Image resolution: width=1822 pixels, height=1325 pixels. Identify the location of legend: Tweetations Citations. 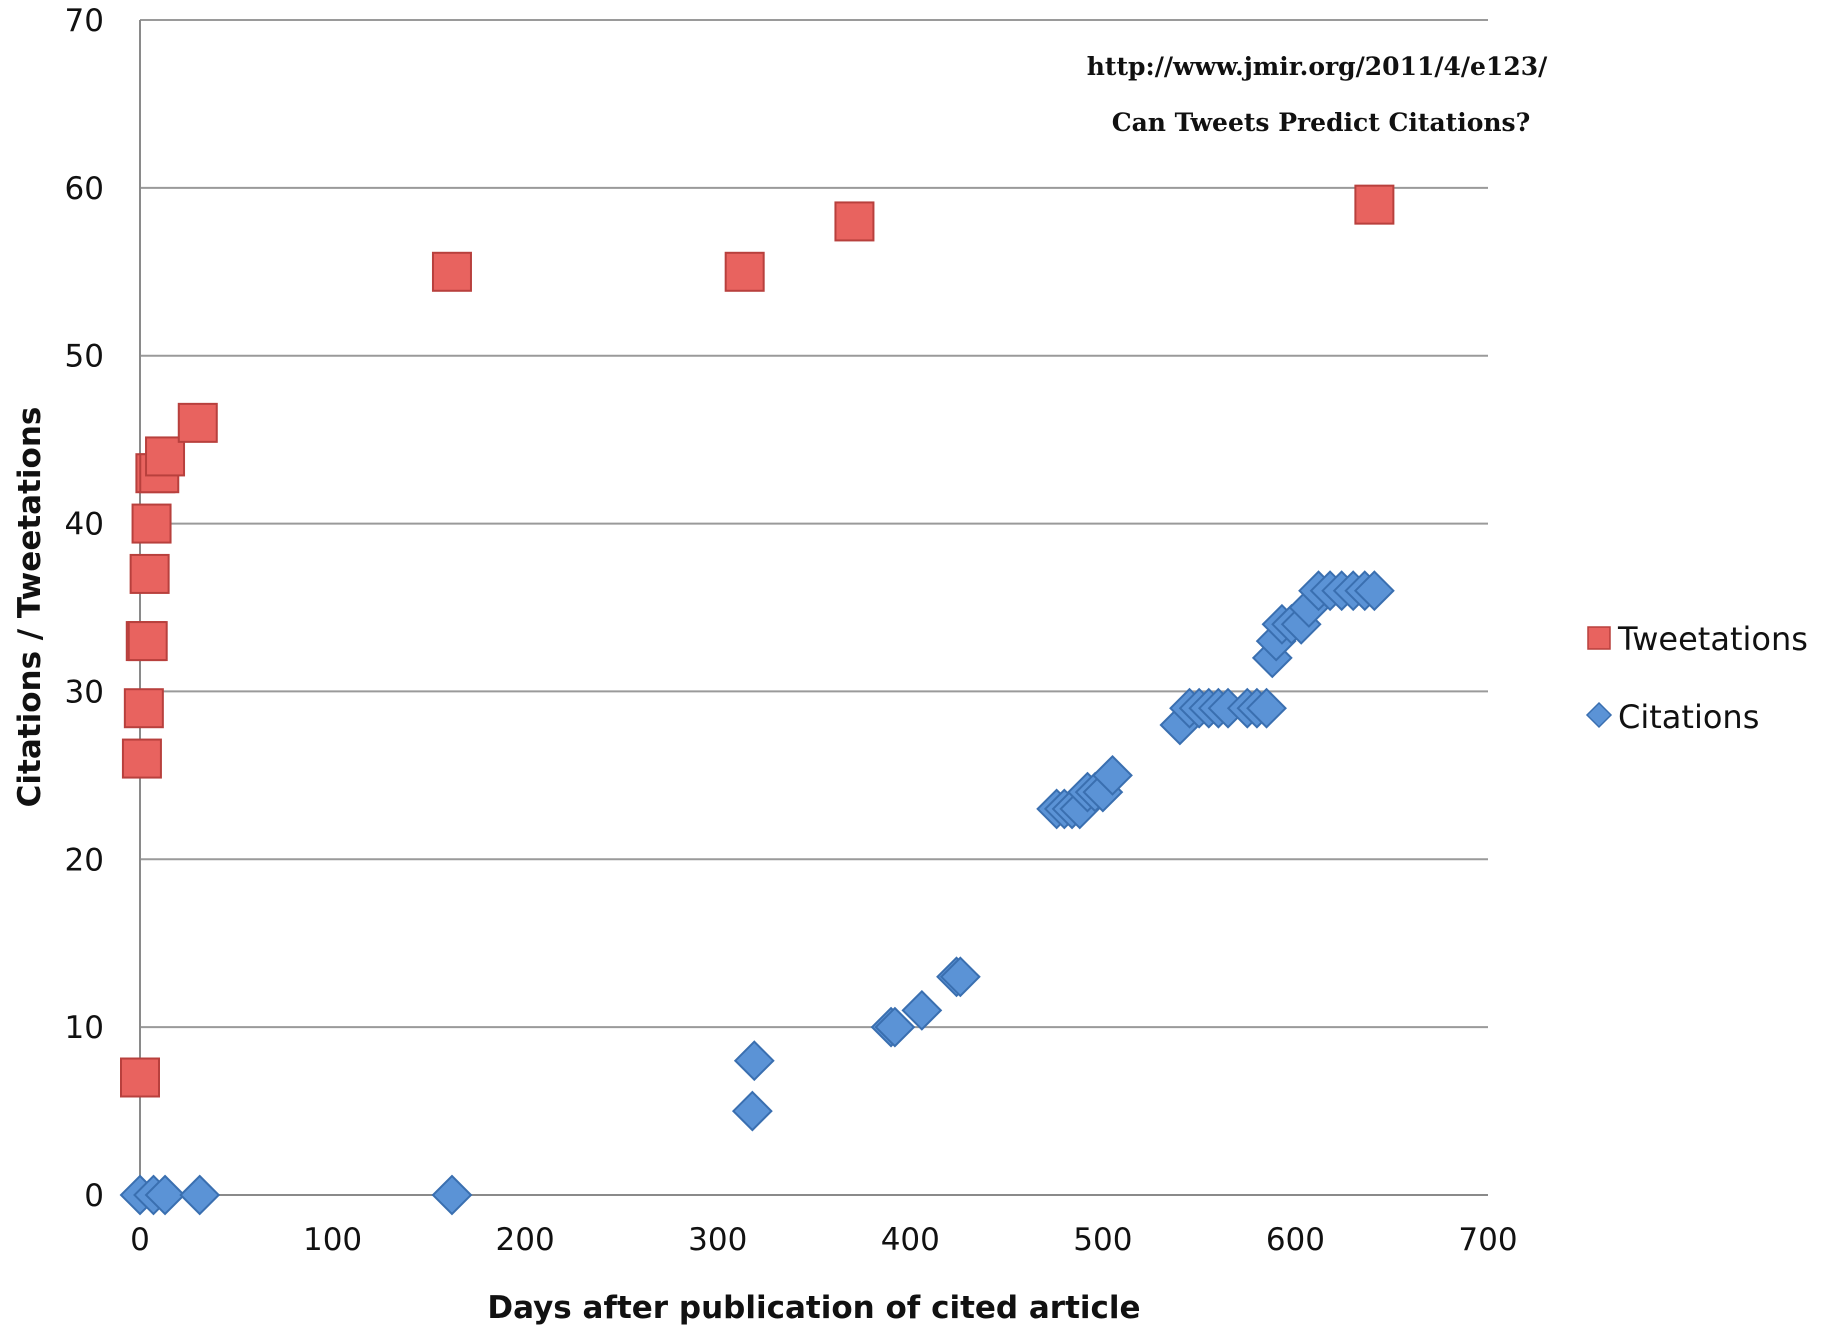
(1696, 678).